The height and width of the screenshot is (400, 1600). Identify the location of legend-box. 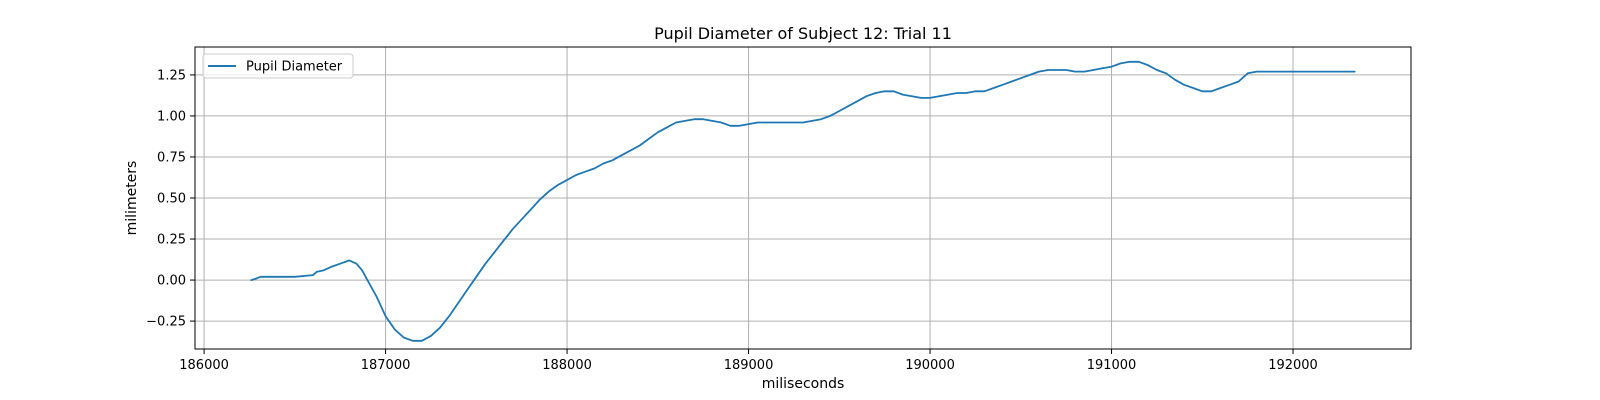
(278, 66).